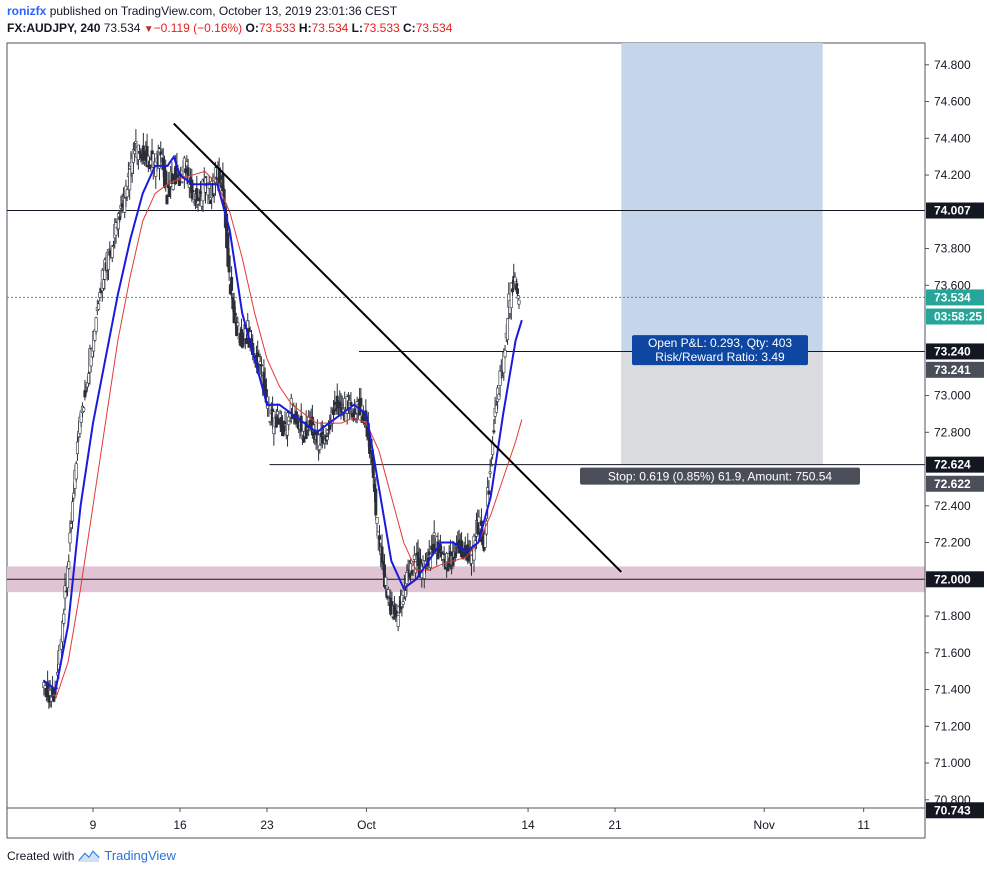 Image resolution: width=987 pixels, height=874 pixels. Describe the element at coordinates (357, 28) in the screenshot. I see `low-label: L:` at that location.